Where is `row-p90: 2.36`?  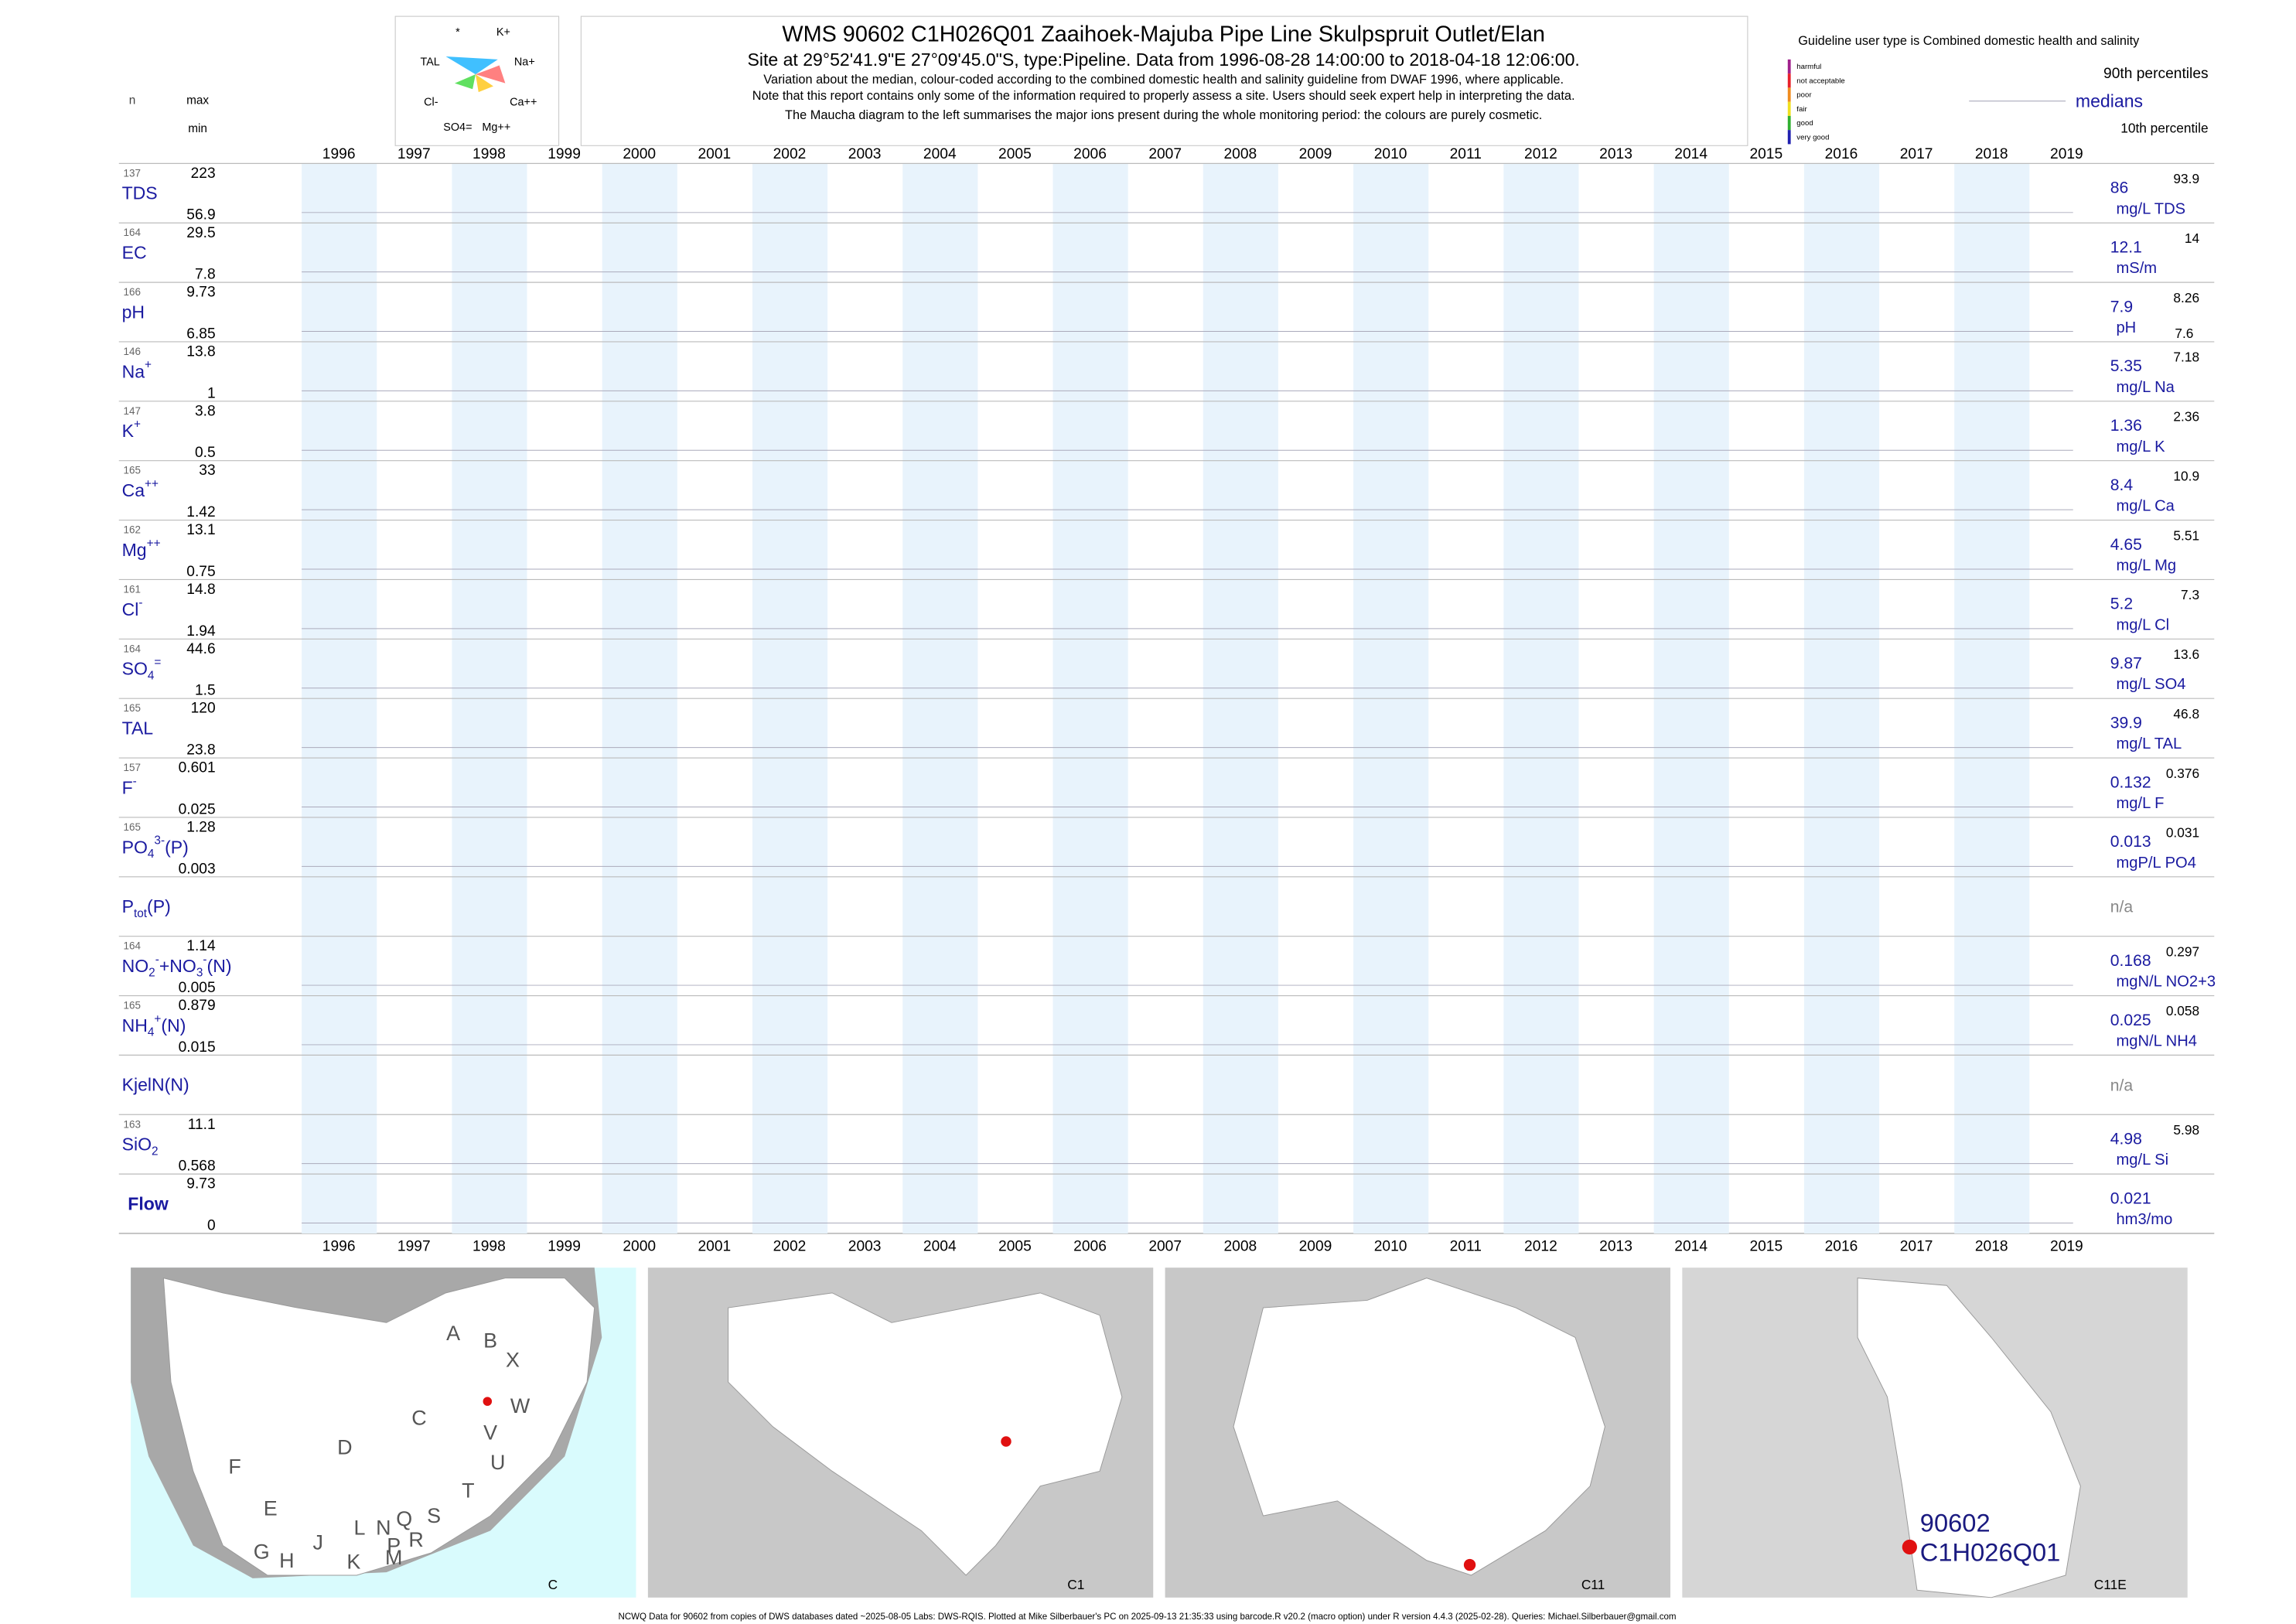
row-p90: 2.36 is located at coordinates (2186, 417).